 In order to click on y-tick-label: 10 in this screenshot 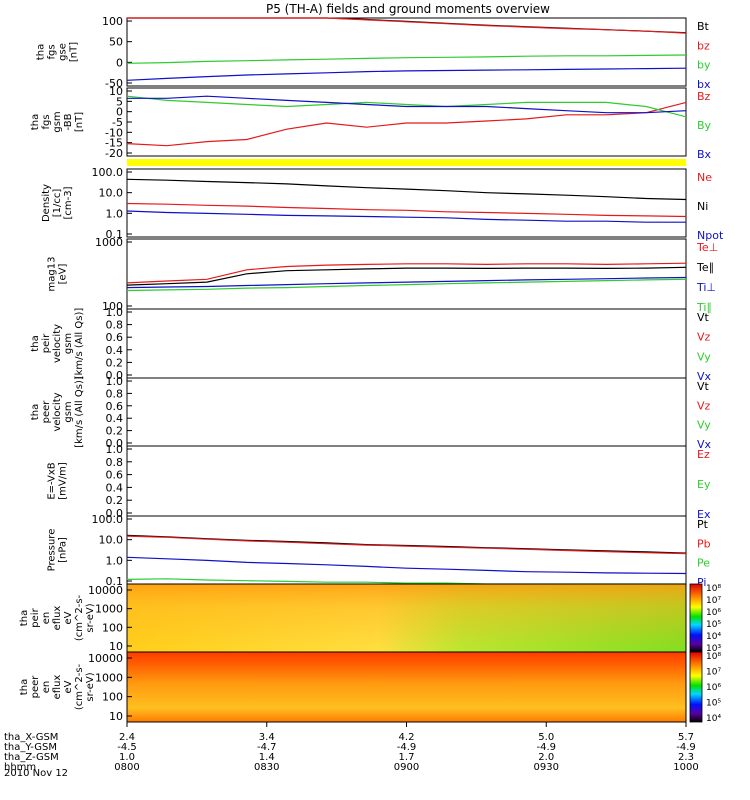, I will do `click(116, 646)`.